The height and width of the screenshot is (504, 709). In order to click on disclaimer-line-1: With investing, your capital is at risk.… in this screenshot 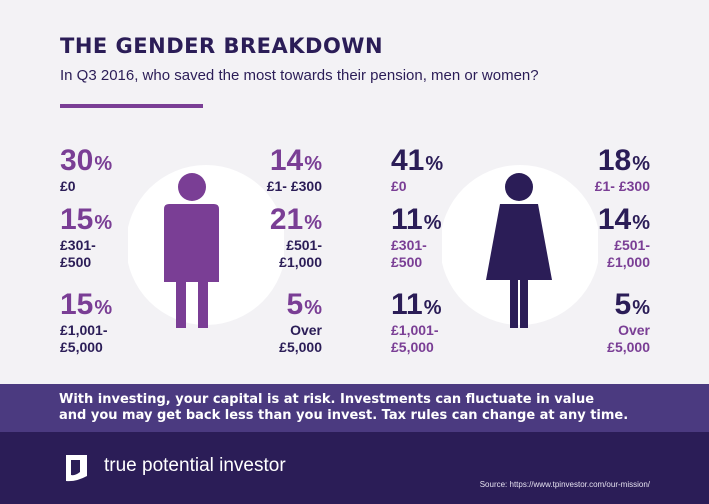, I will do `click(327, 399)`.